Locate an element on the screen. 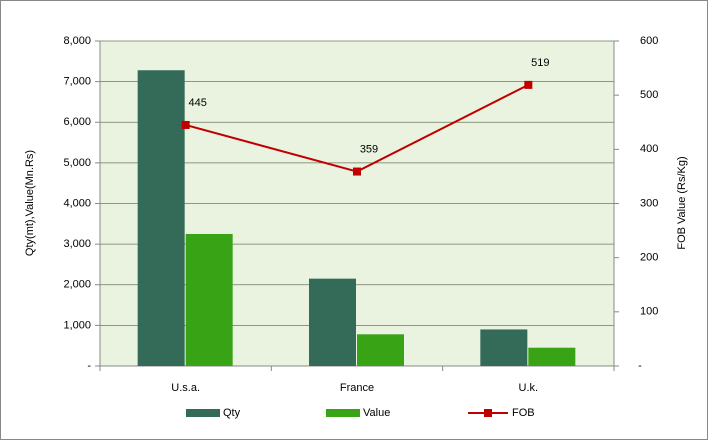  y2-tick-label: - is located at coordinates (640, 366).